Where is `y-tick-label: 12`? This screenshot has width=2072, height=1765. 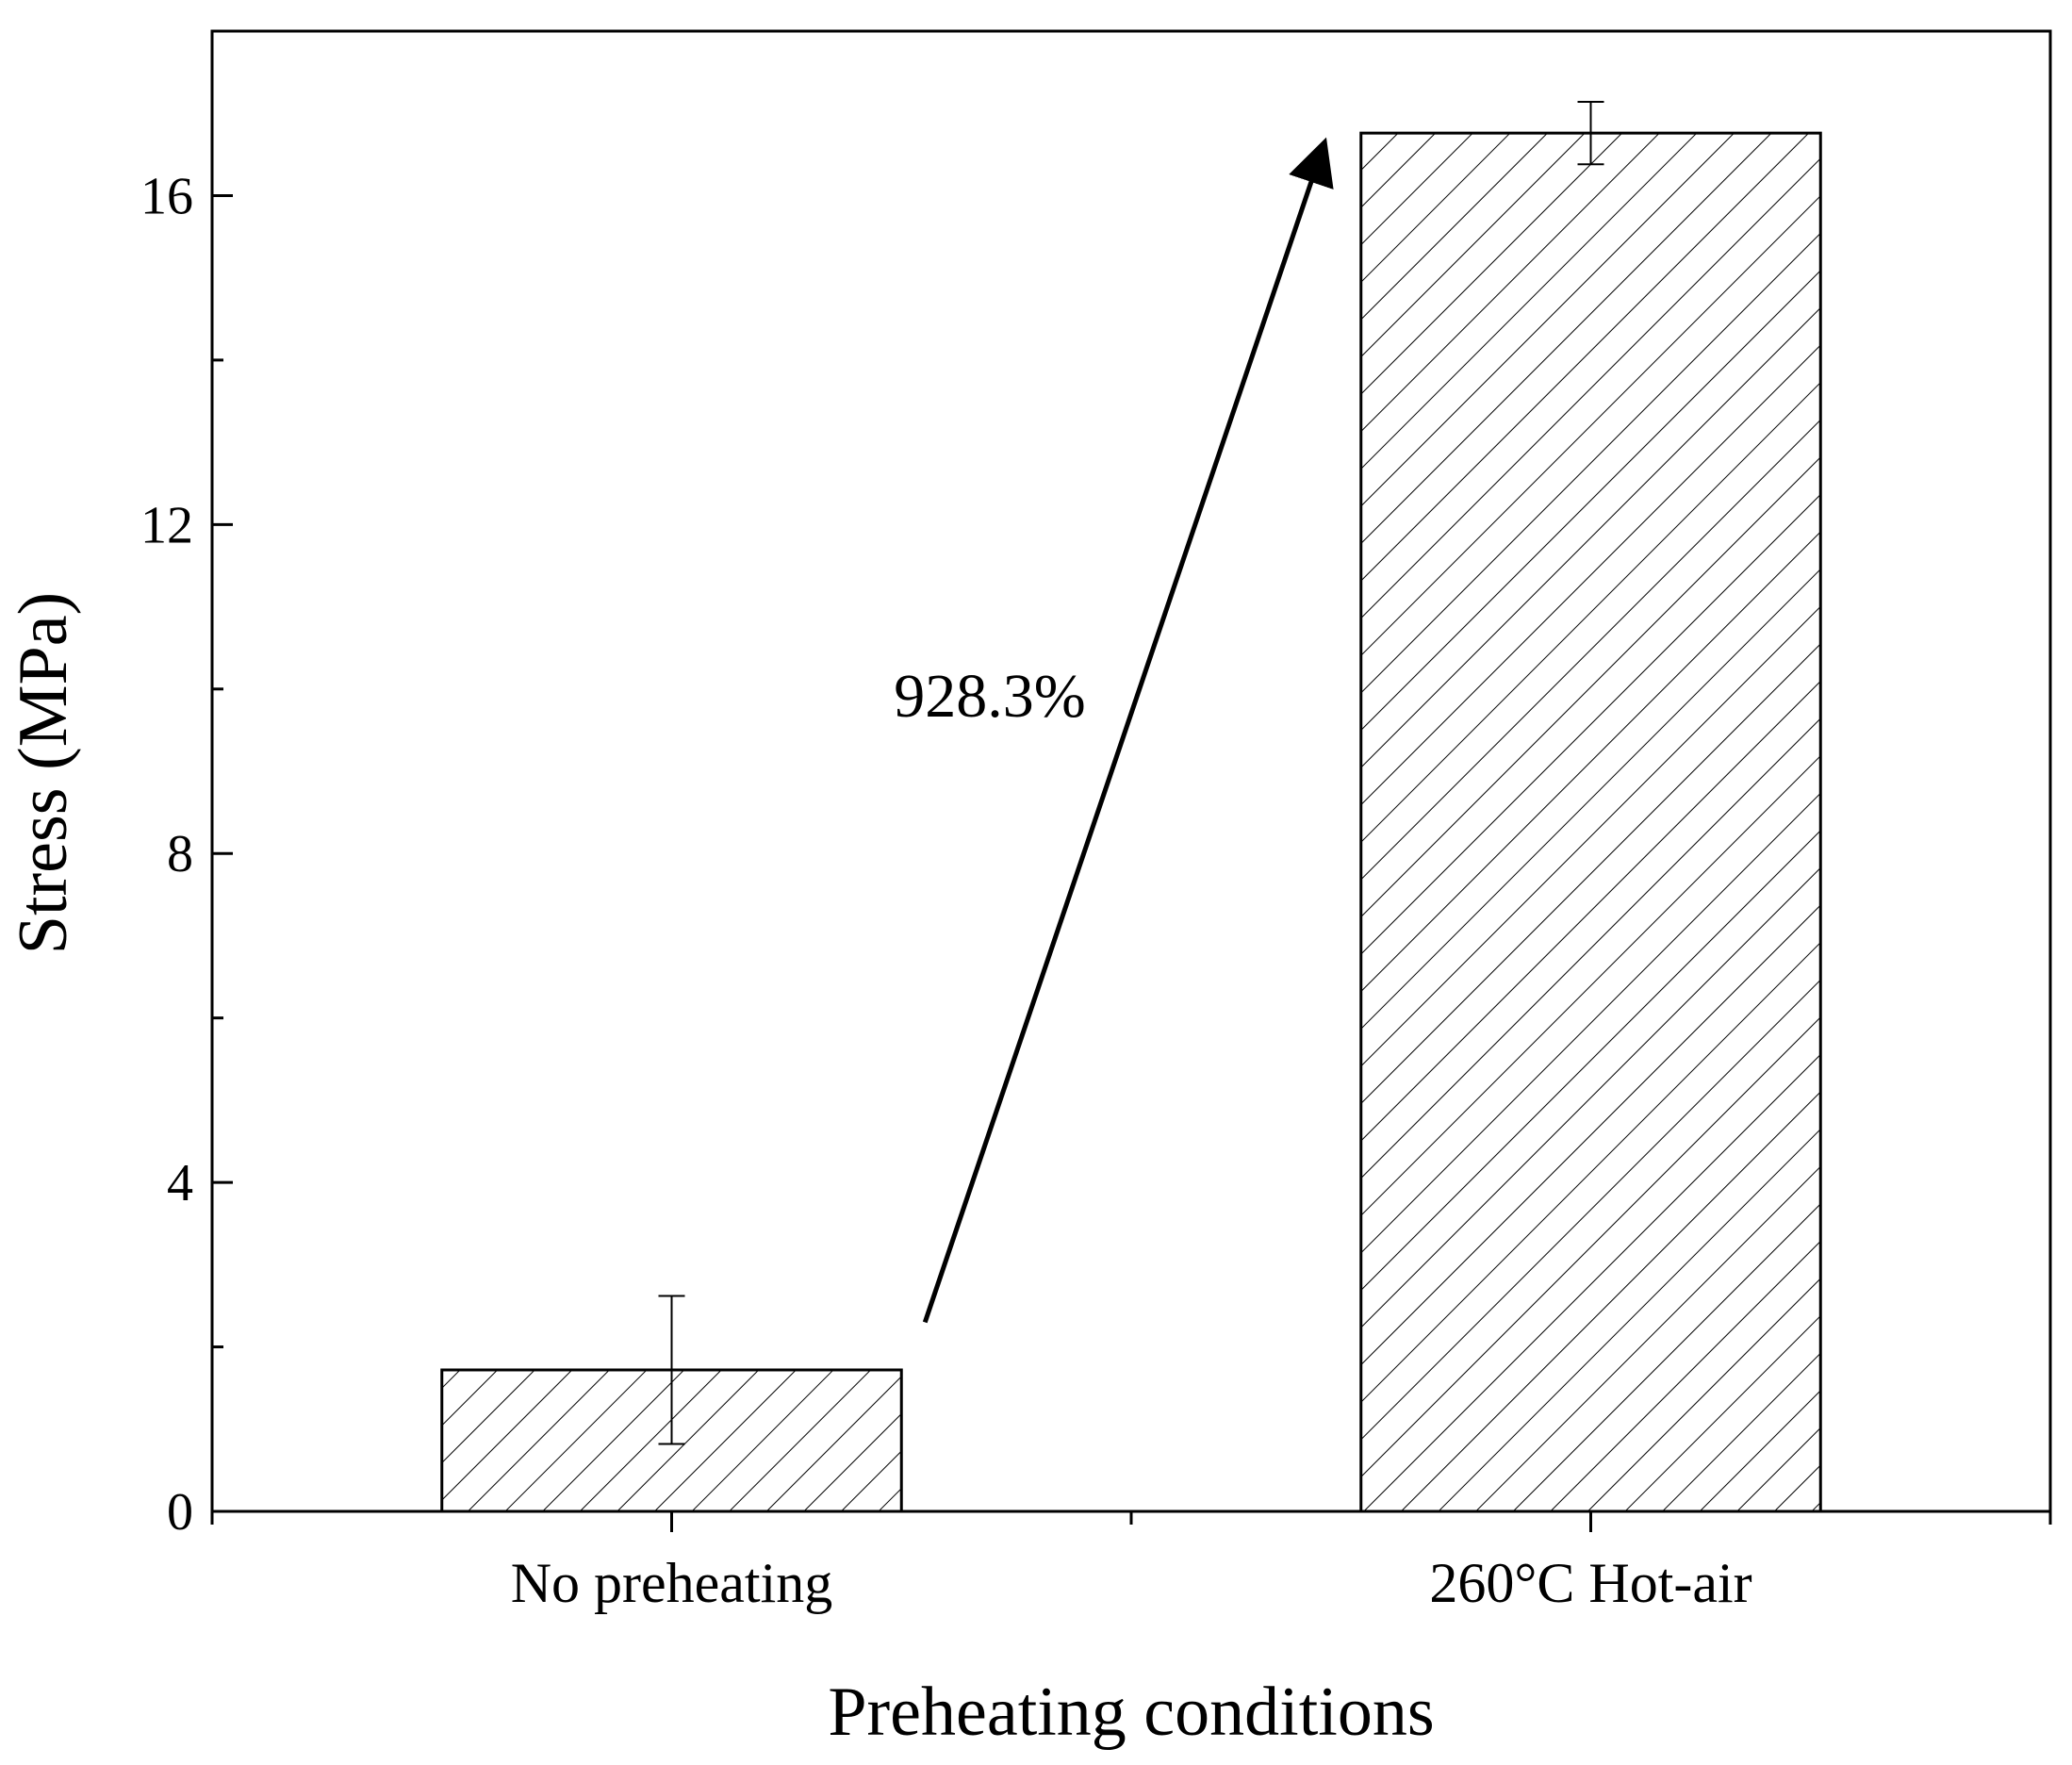
y-tick-label: 12 is located at coordinates (166, 525).